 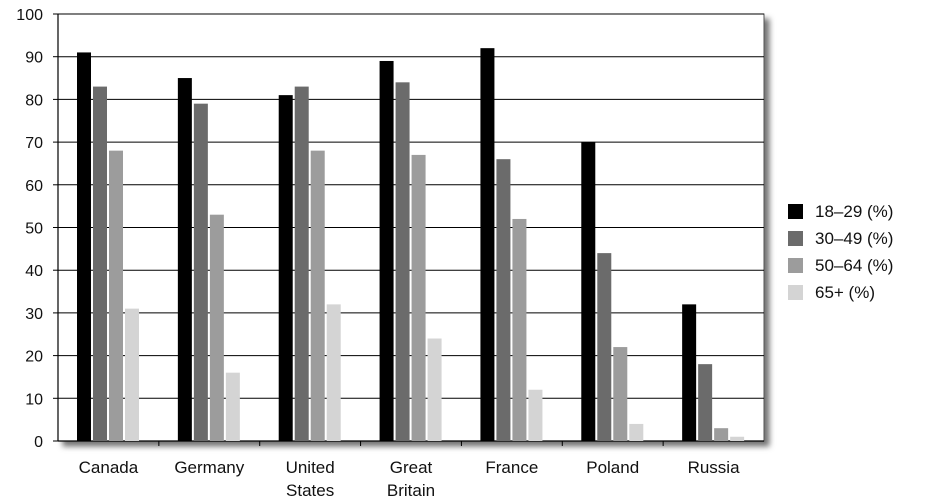 I want to click on y-tick-label: 40, so click(x=34, y=271).